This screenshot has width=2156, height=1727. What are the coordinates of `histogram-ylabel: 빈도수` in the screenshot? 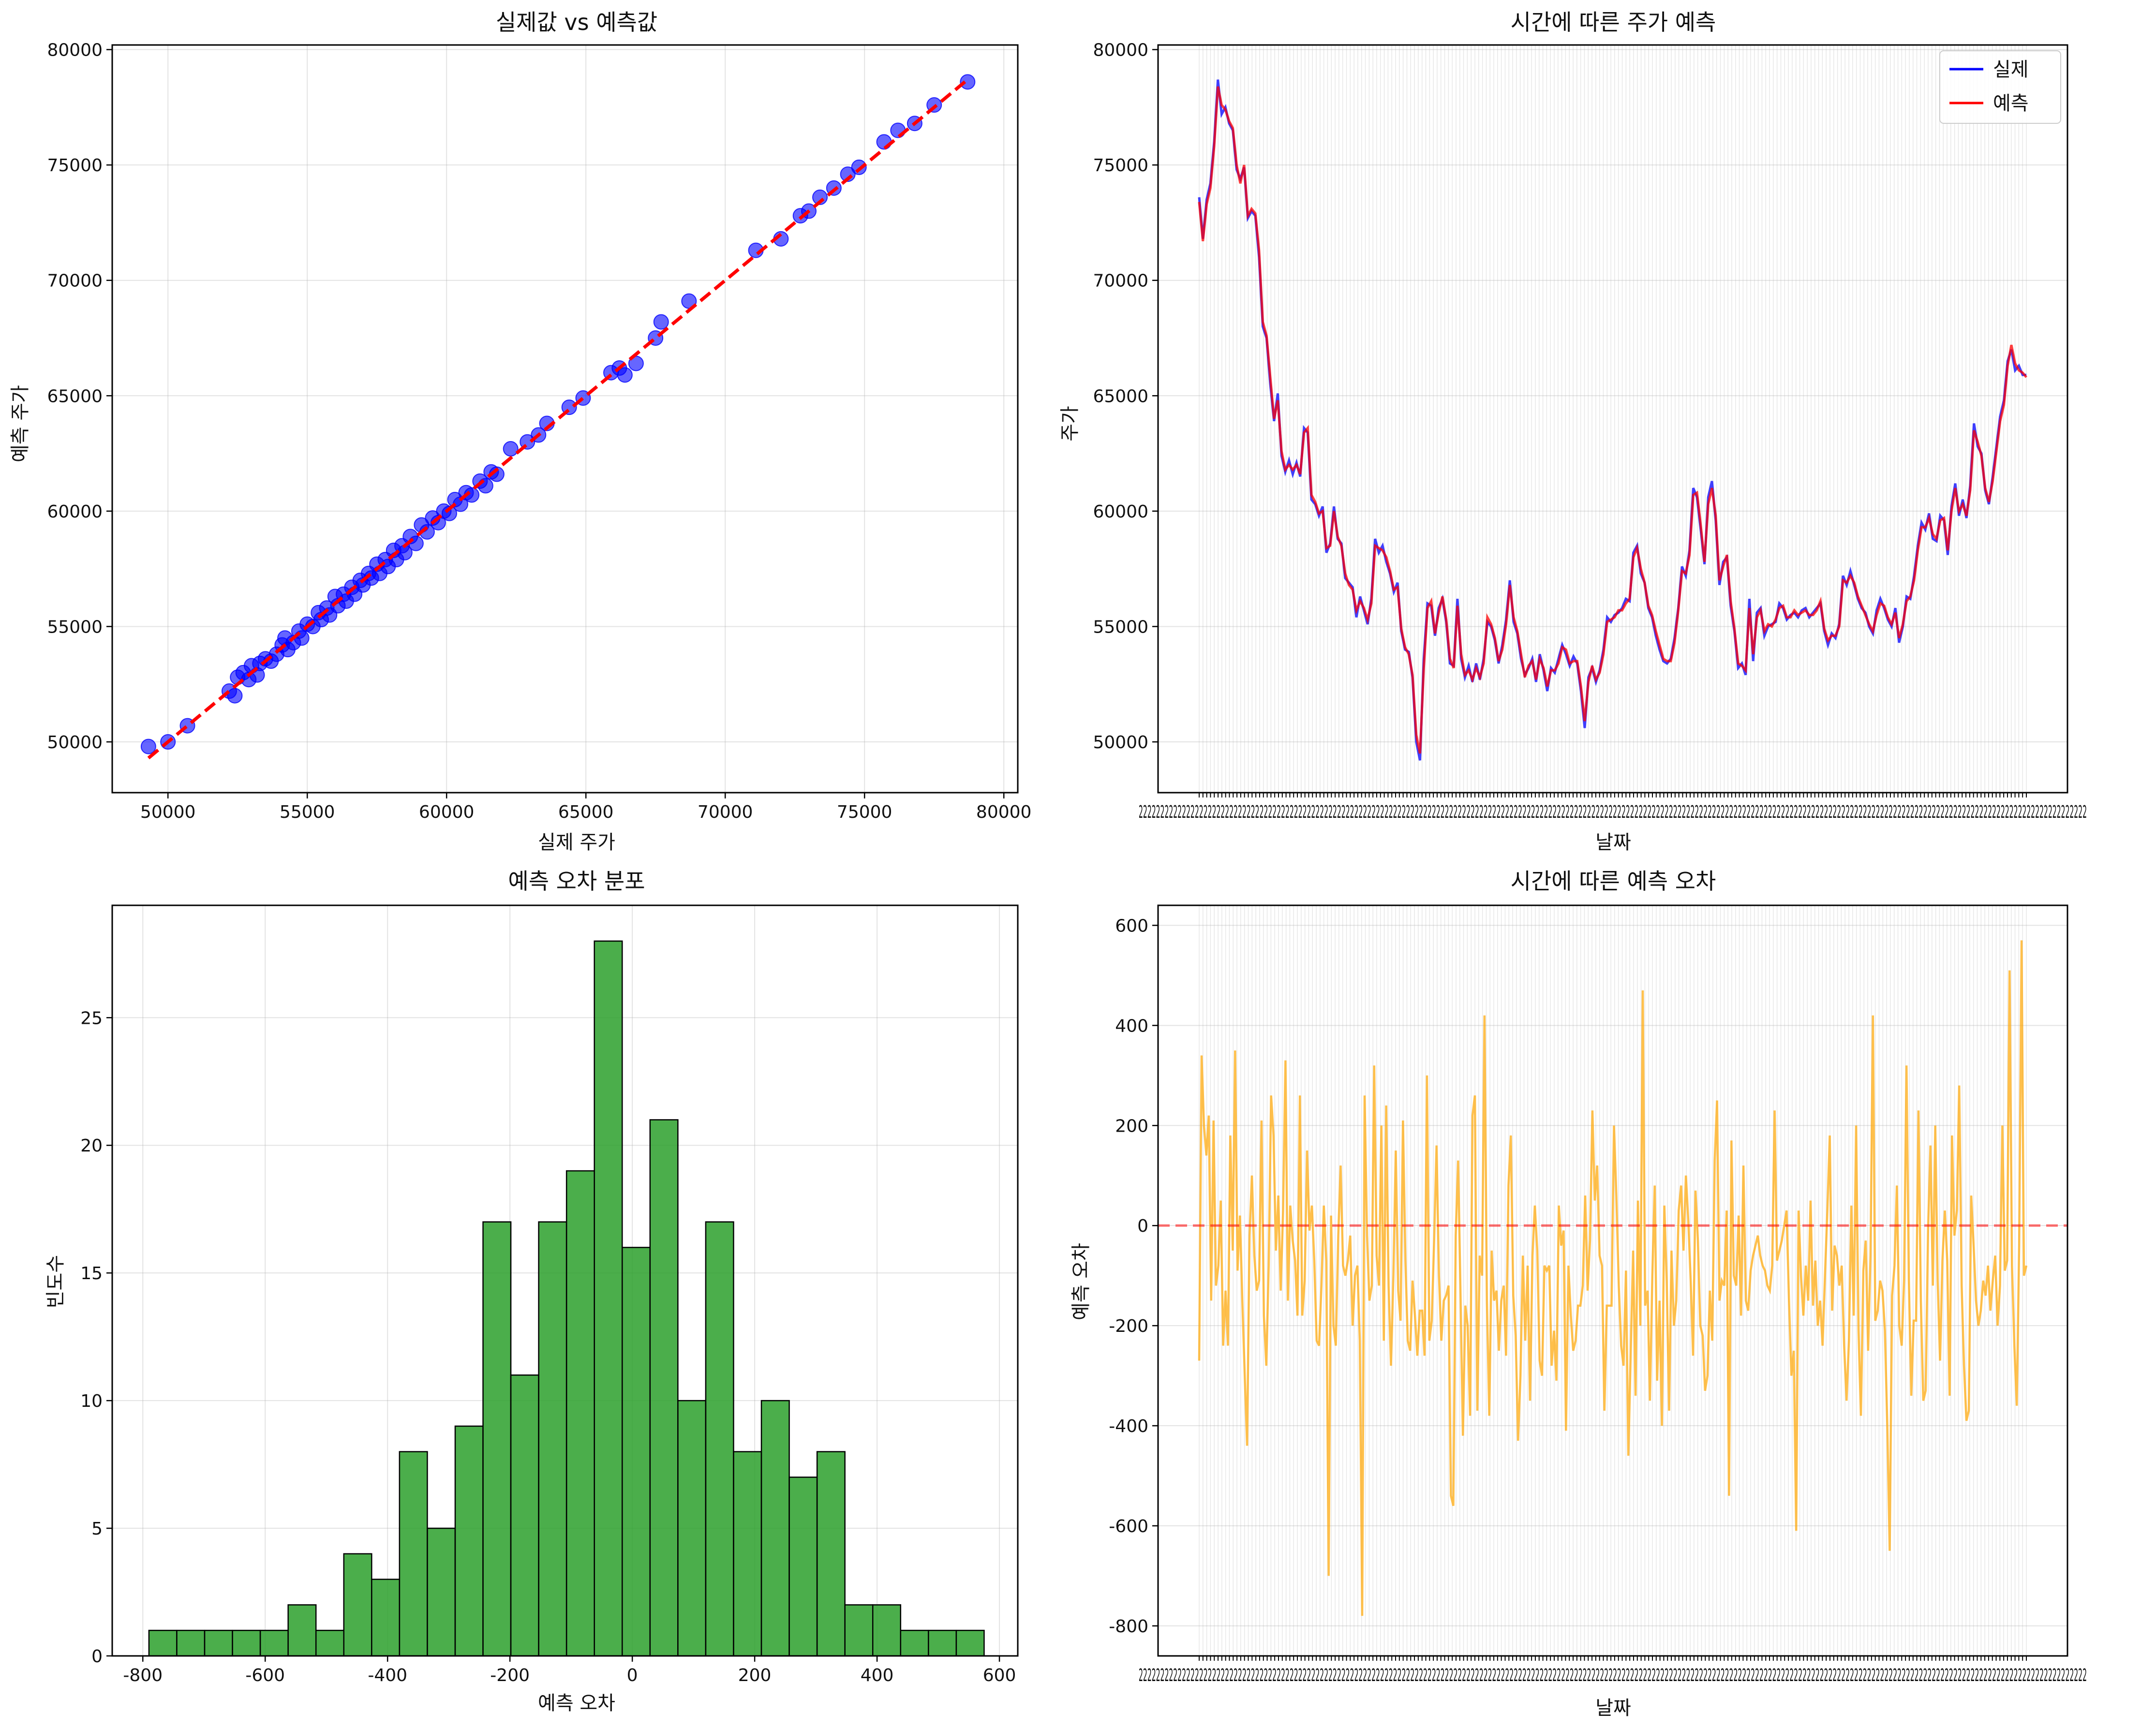 It's located at (56, 1281).